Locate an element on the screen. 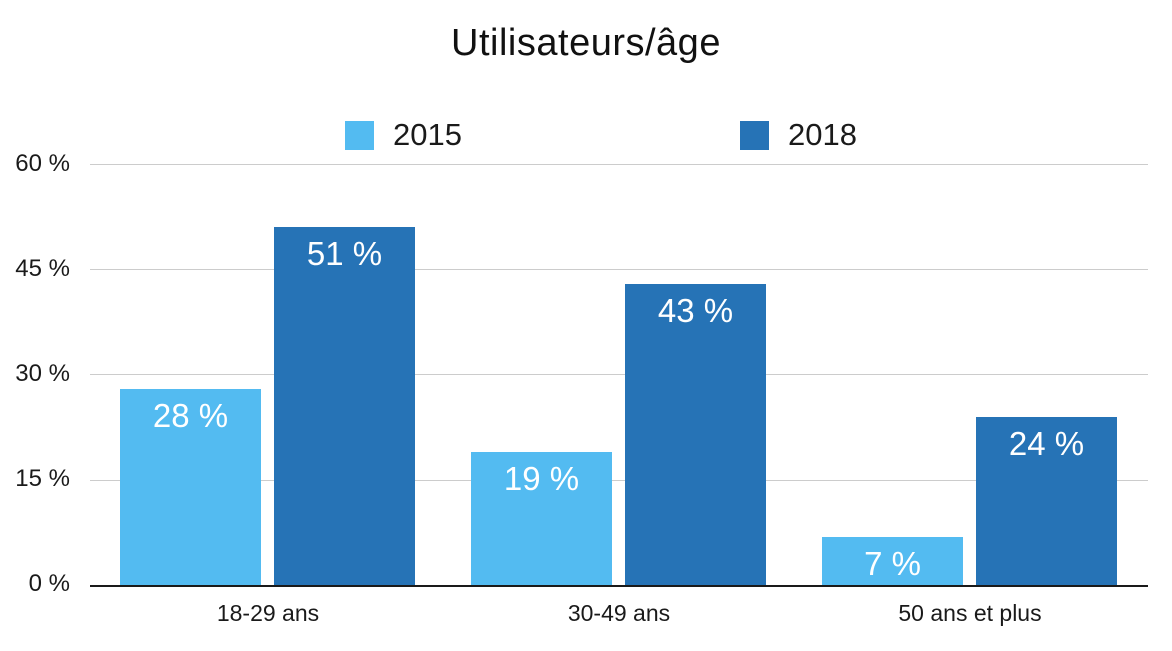 This screenshot has width=1172, height=651. legend-item-2015: 2015 is located at coordinates (403, 134).